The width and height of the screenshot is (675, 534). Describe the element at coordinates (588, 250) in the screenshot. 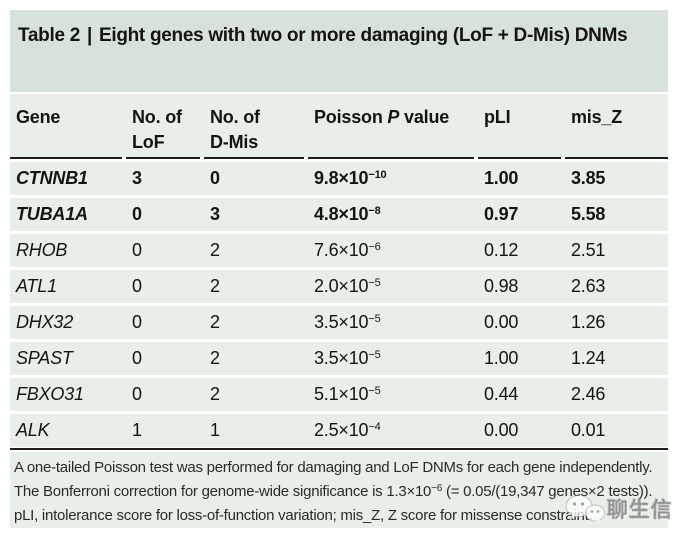

I see `misz-cell: 2.51` at that location.